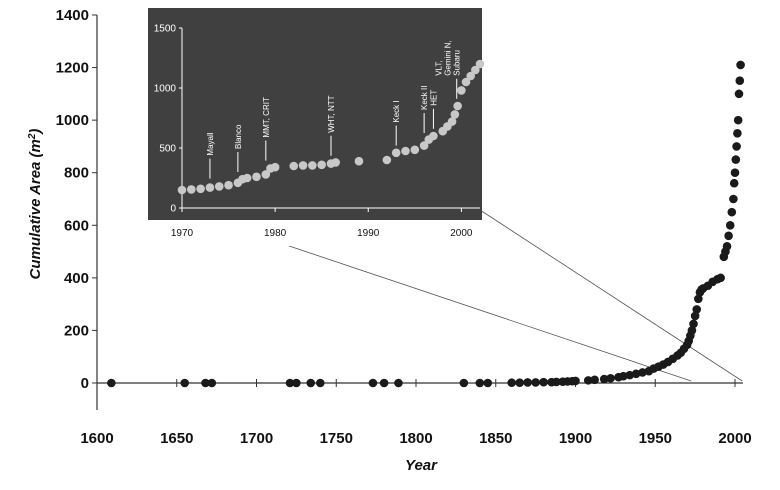 The image size is (780, 490). I want to click on annotation-label: MMT, CRIT, so click(266, 117).